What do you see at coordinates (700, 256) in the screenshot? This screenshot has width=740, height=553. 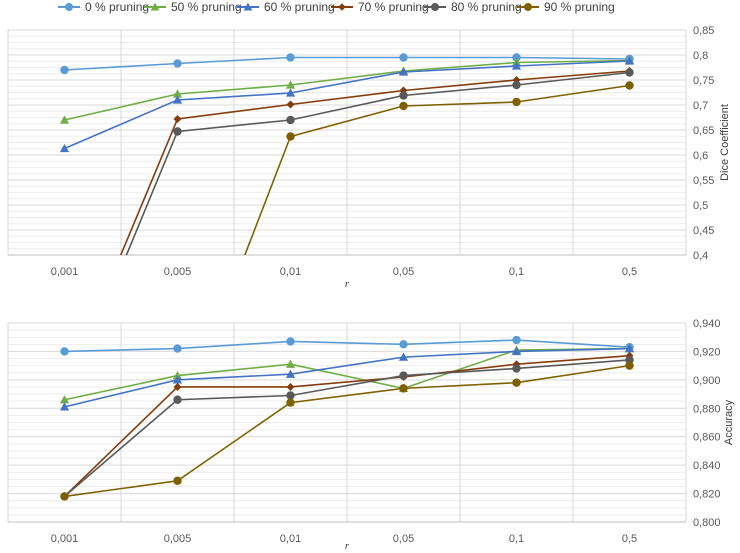 I see `y-tick-label: 0,4` at bounding box center [700, 256].